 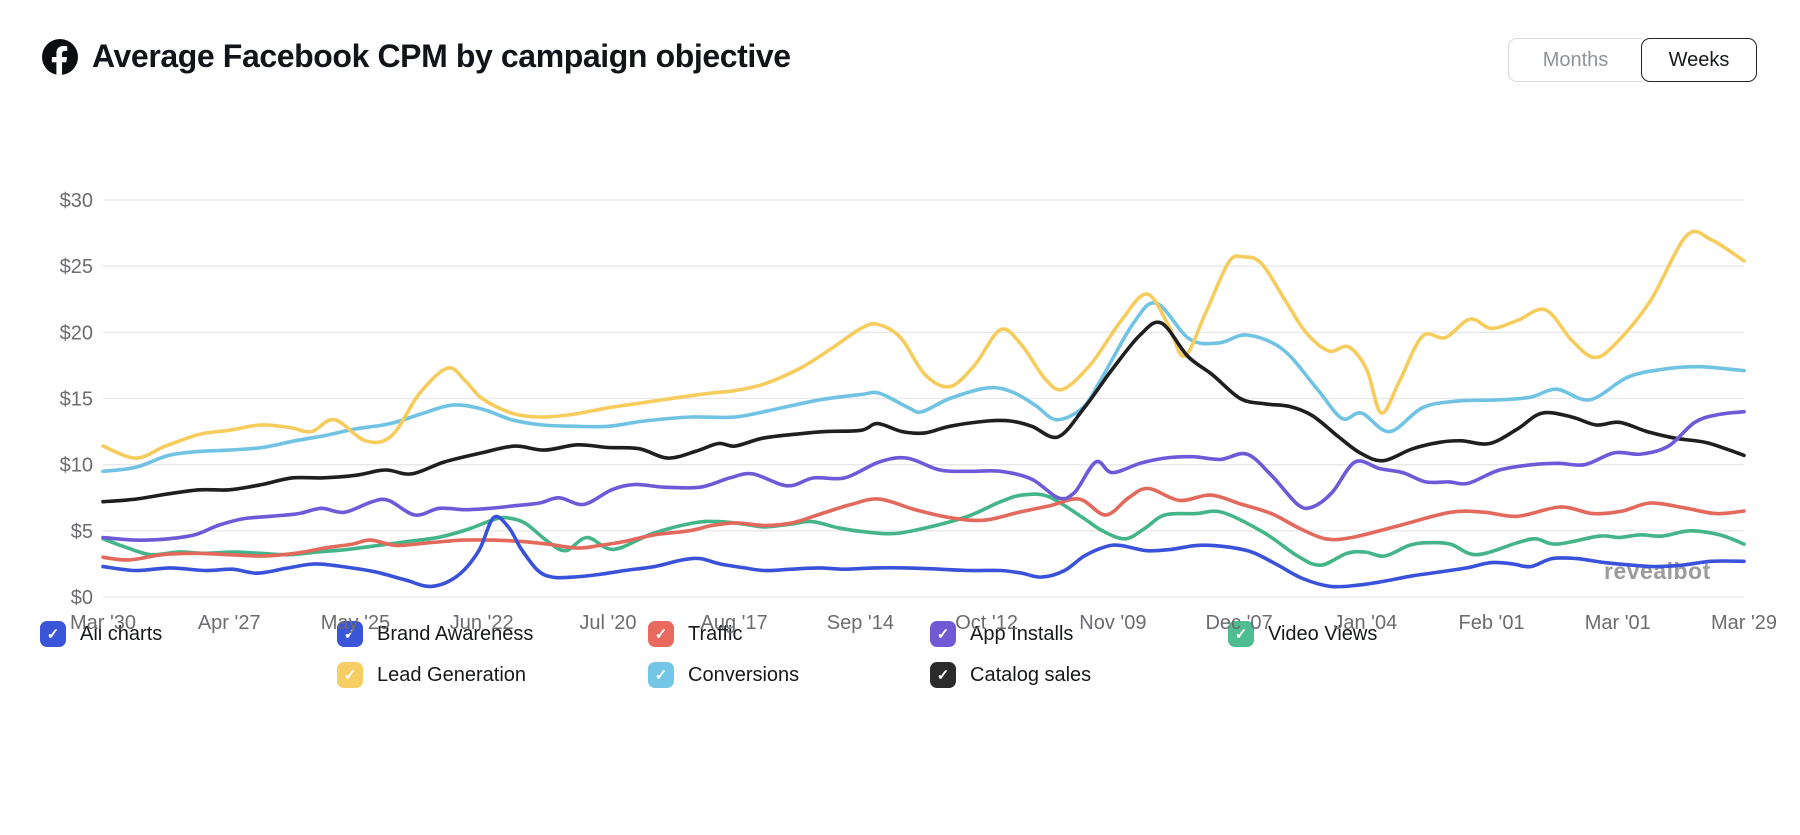 What do you see at coordinates (1241, 634) in the screenshot?
I see `checkbox-video-views: ✓` at bounding box center [1241, 634].